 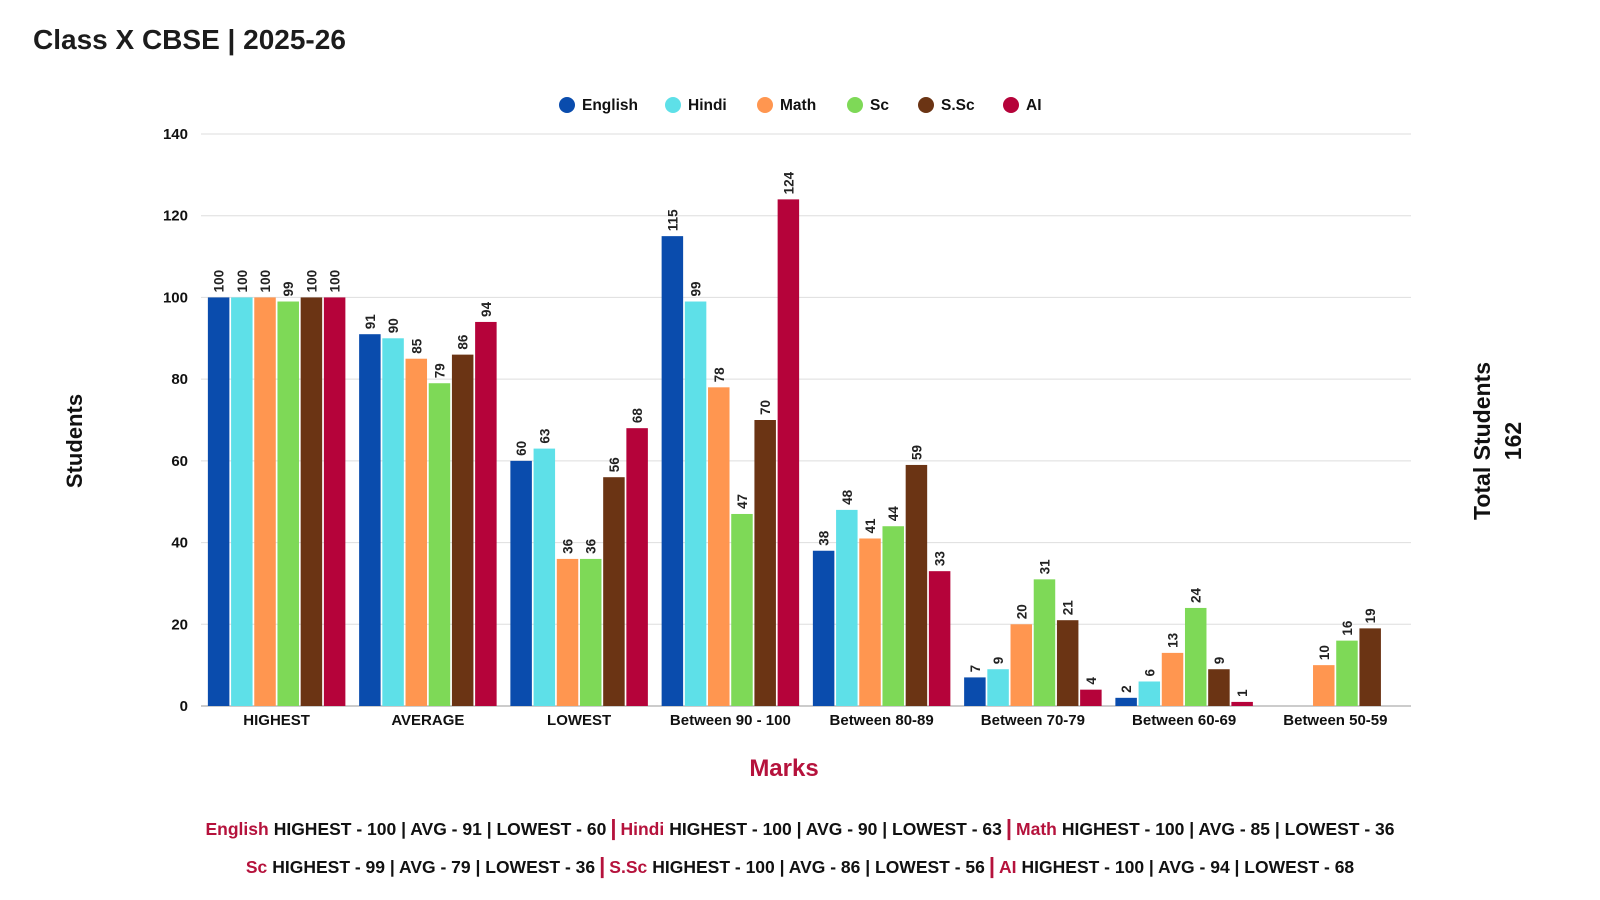 What do you see at coordinates (798, 105) in the screenshot?
I see `legend-label: Math` at bounding box center [798, 105].